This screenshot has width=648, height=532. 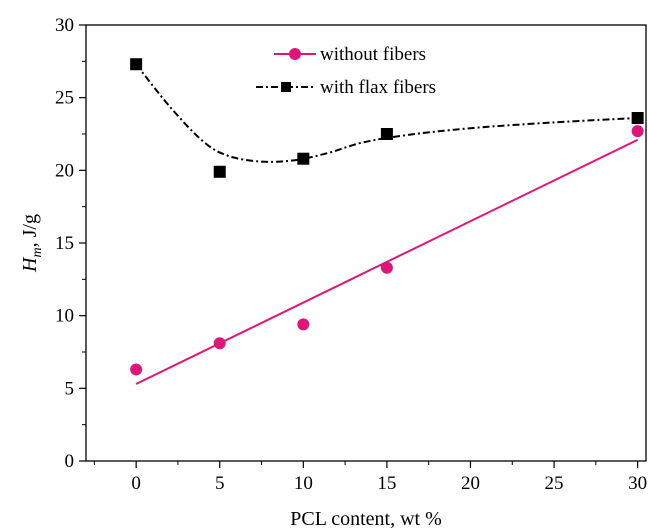 What do you see at coordinates (64, 98) in the screenshot?
I see `y-tick-label: 25` at bounding box center [64, 98].